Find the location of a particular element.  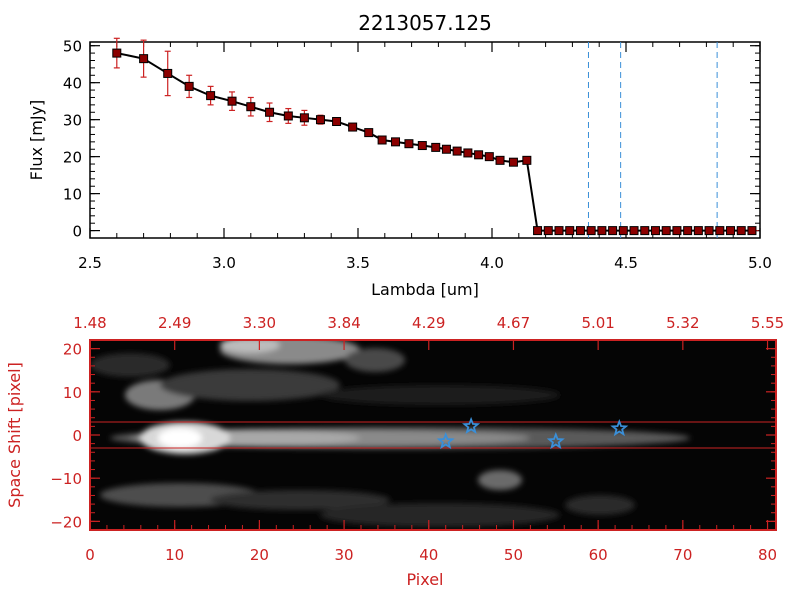

y-tick-label: 10 is located at coordinates (72, 393).